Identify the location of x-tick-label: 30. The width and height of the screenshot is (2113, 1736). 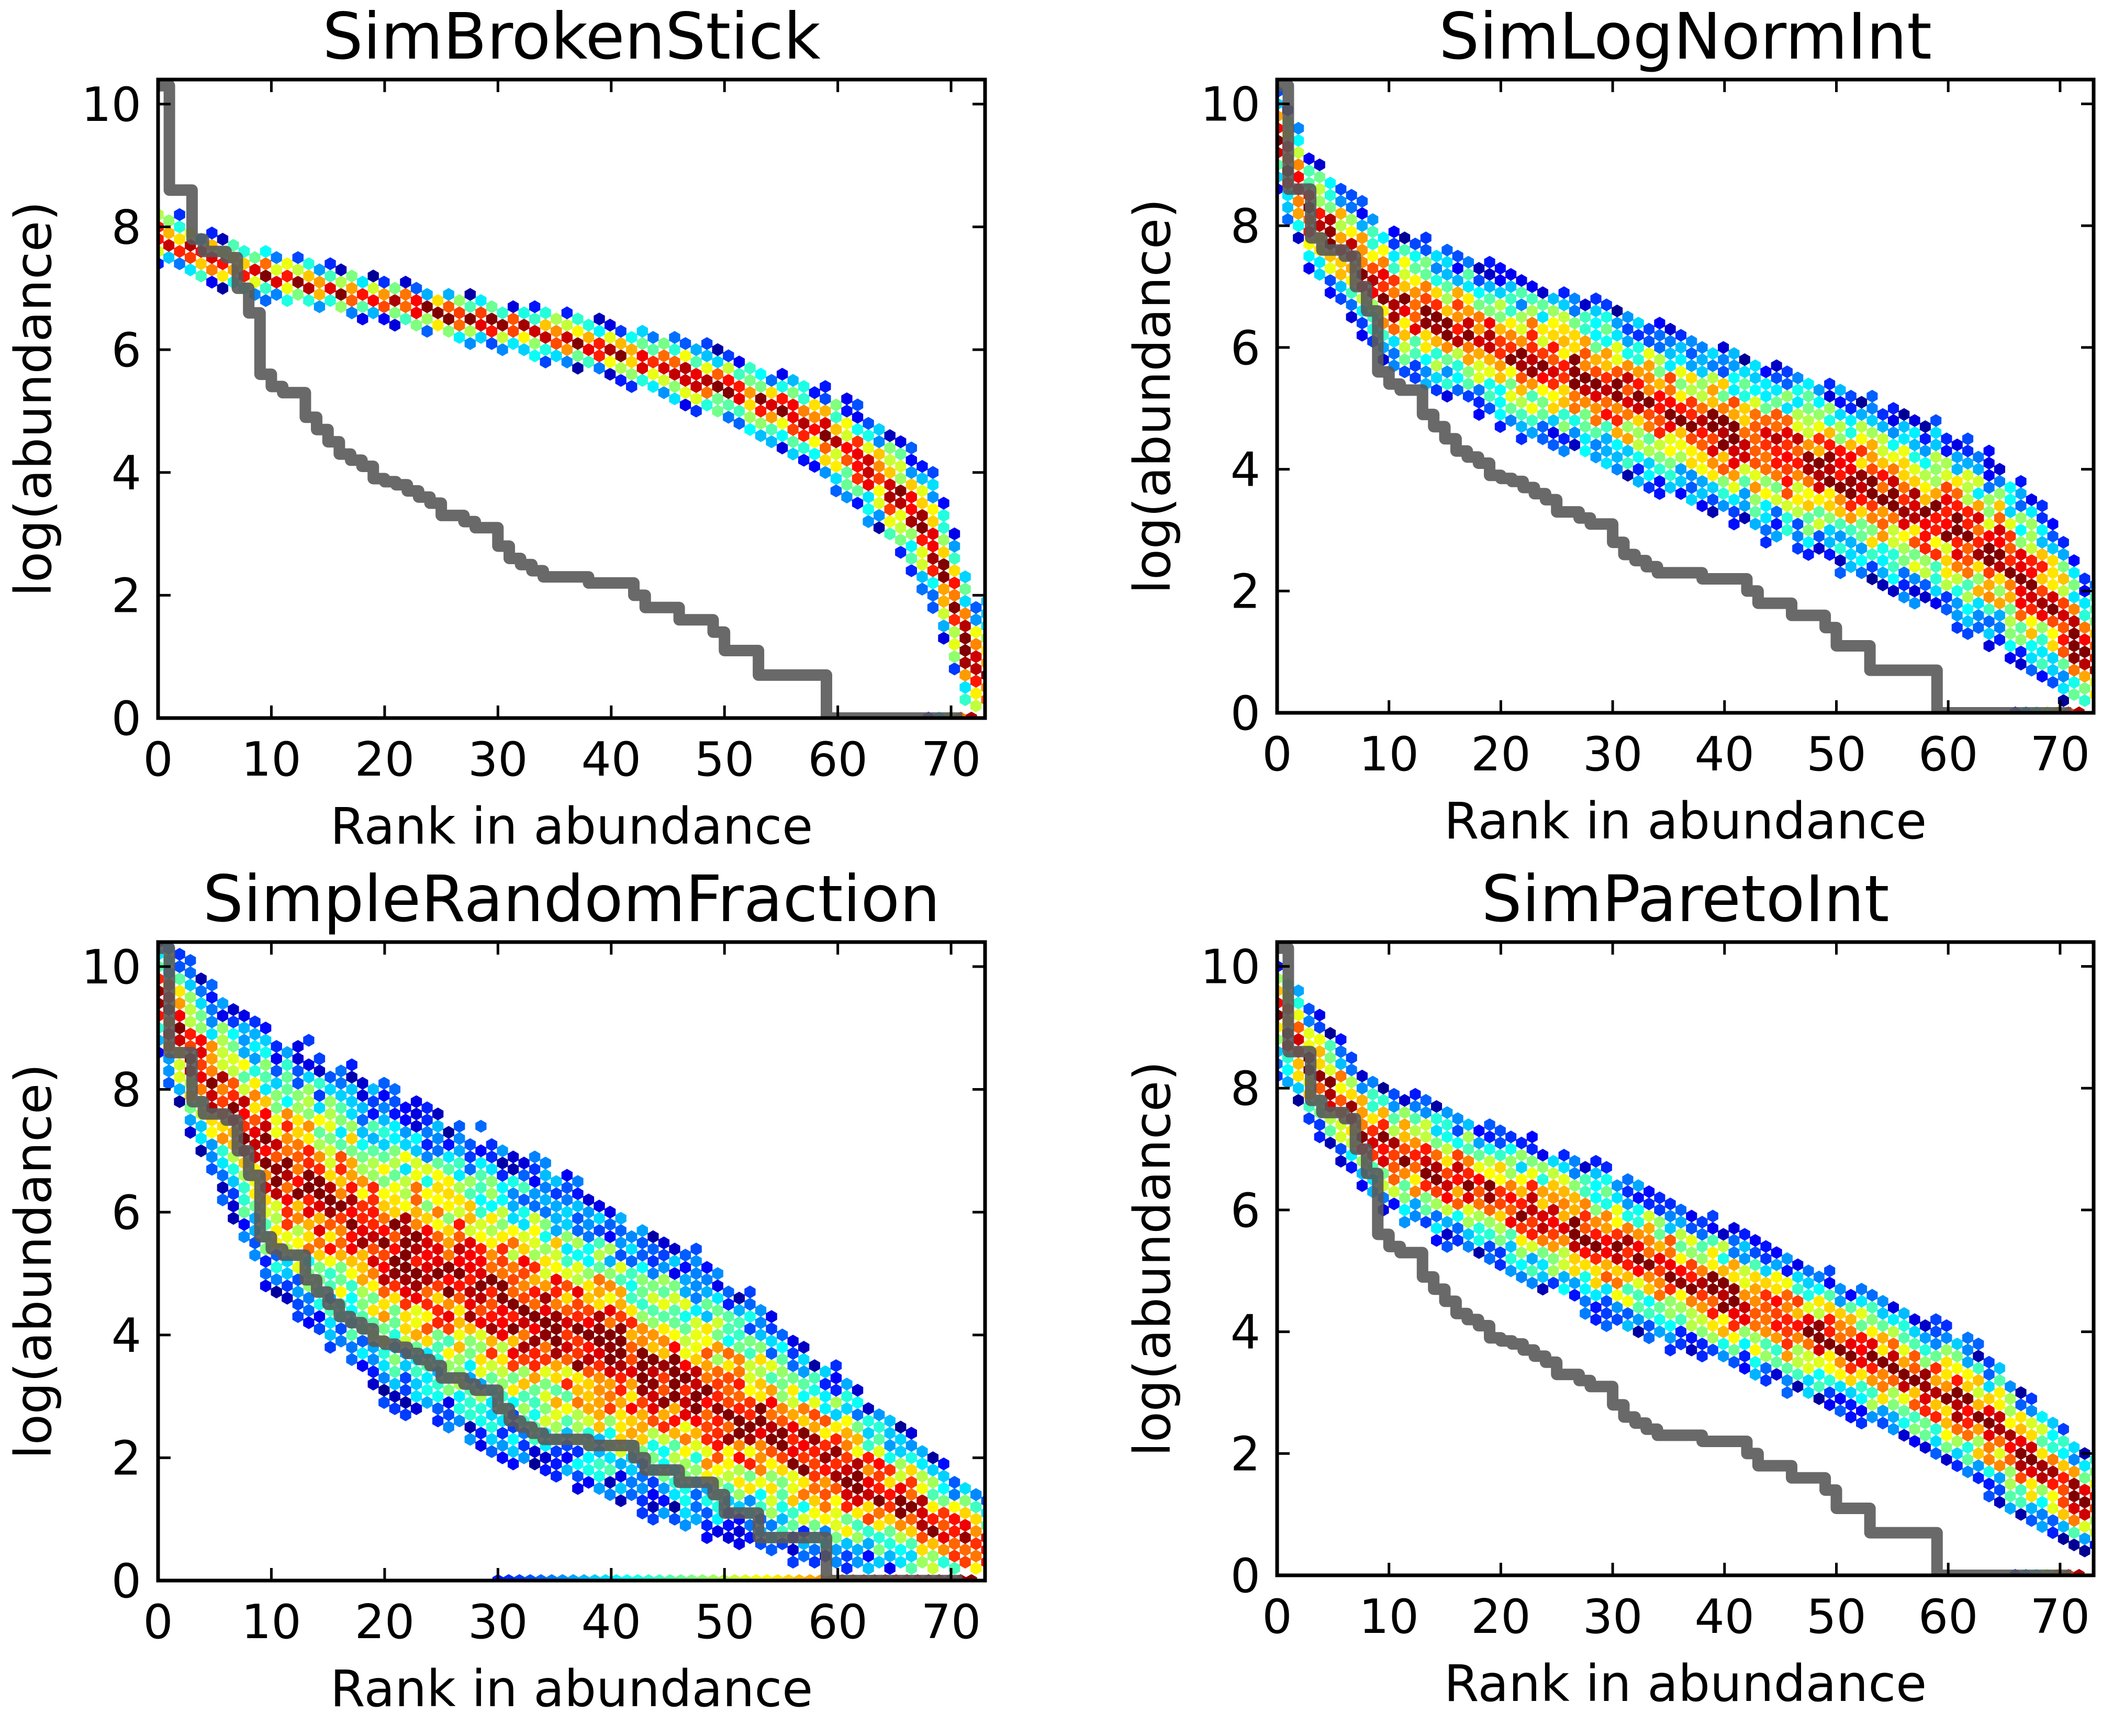
(1613, 1616).